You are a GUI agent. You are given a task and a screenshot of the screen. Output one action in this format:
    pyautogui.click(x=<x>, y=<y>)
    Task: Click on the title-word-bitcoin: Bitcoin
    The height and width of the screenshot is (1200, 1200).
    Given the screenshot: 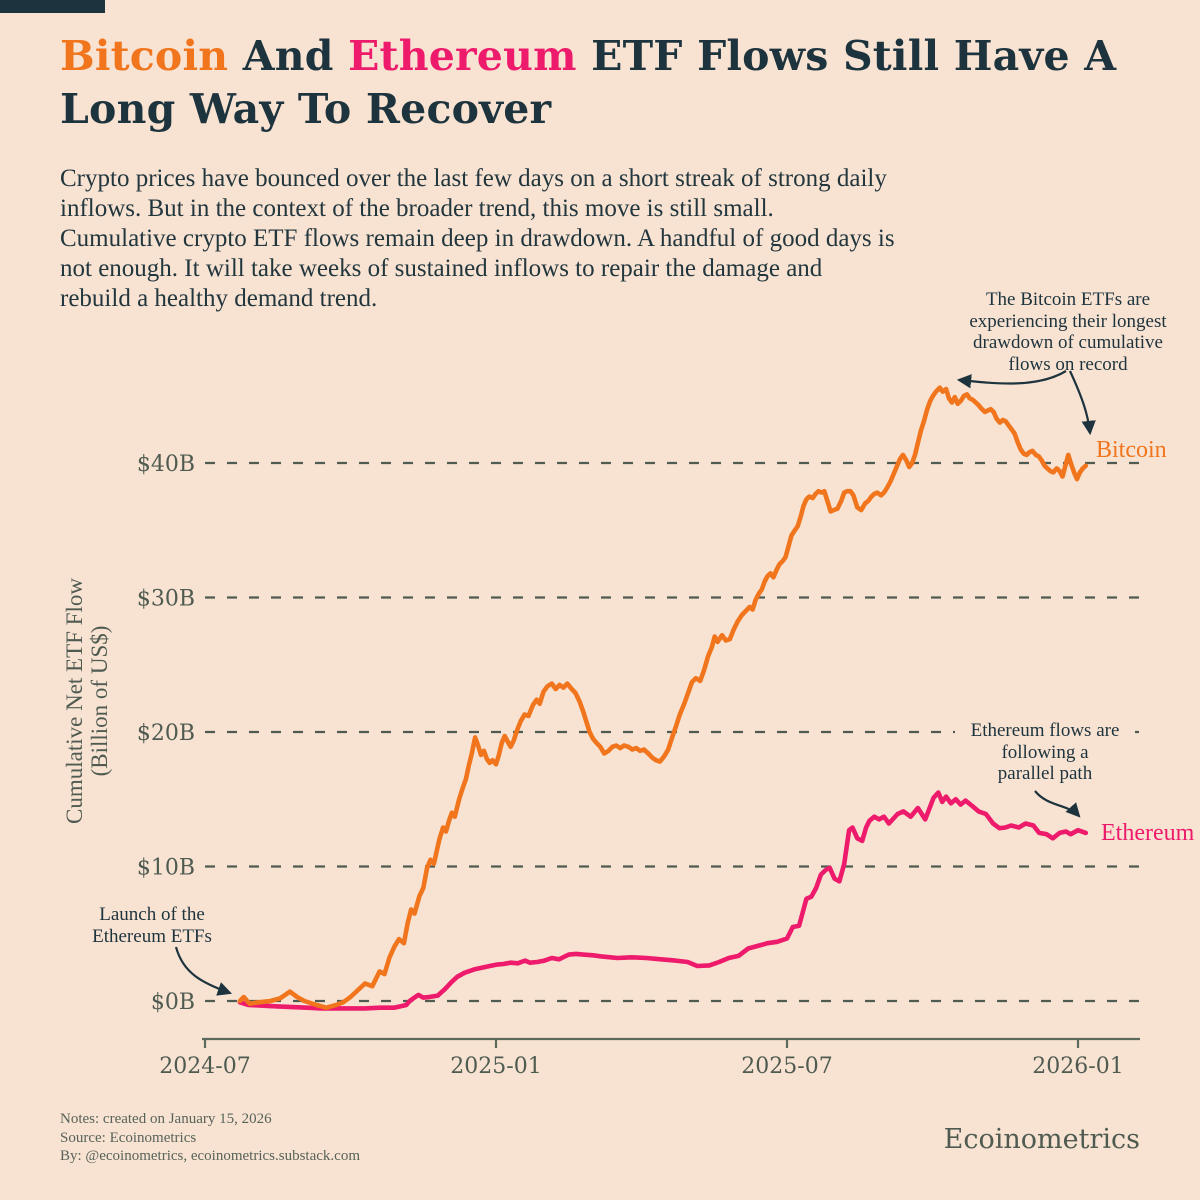 What is the action you would take?
    pyautogui.click(x=144, y=56)
    